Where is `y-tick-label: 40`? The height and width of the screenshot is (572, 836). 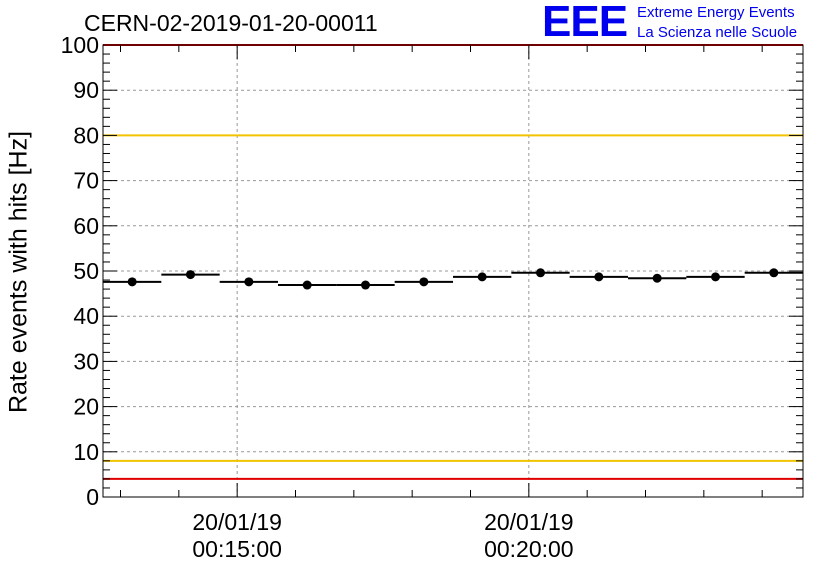
y-tick-label: 40 is located at coordinates (86, 316).